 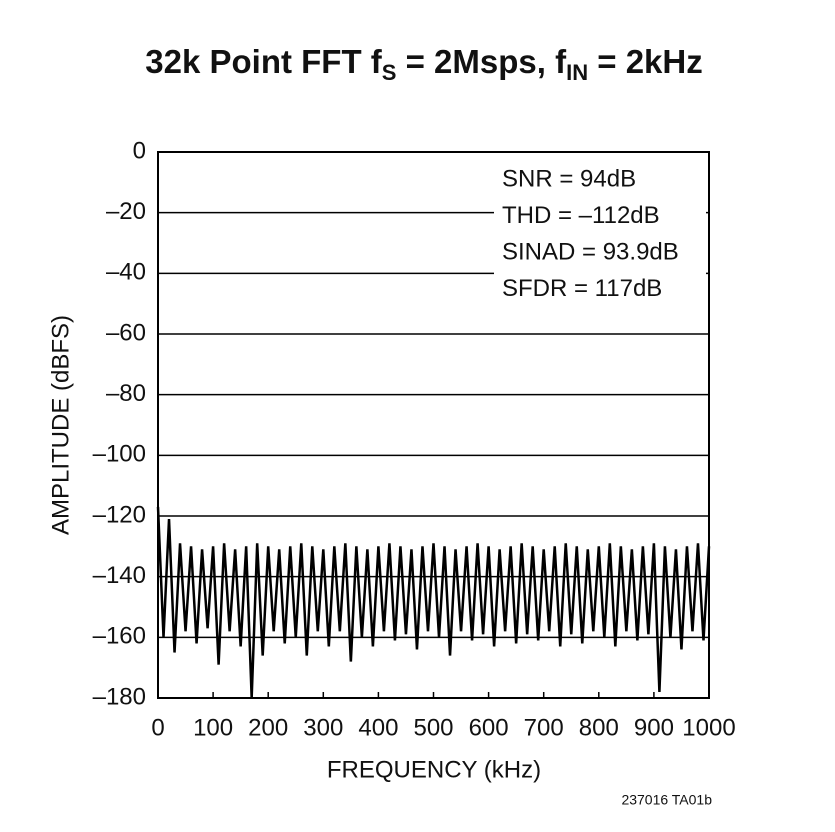 I want to click on chart-title: 32k Point FFT fS = 2Msps, fIN = 2kHz, so click(x=424, y=64).